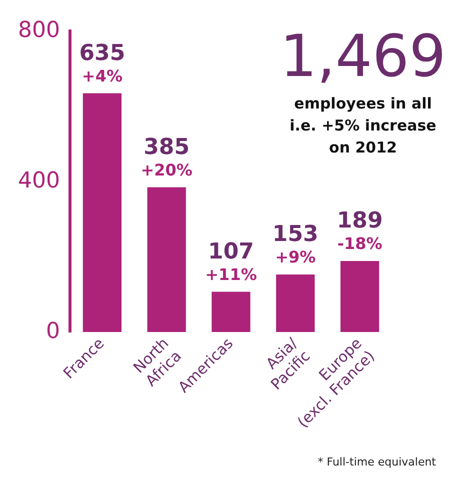 Image resolution: width=455 pixels, height=483 pixels. What do you see at coordinates (166, 170) in the screenshot?
I see `annotation: +20%` at bounding box center [166, 170].